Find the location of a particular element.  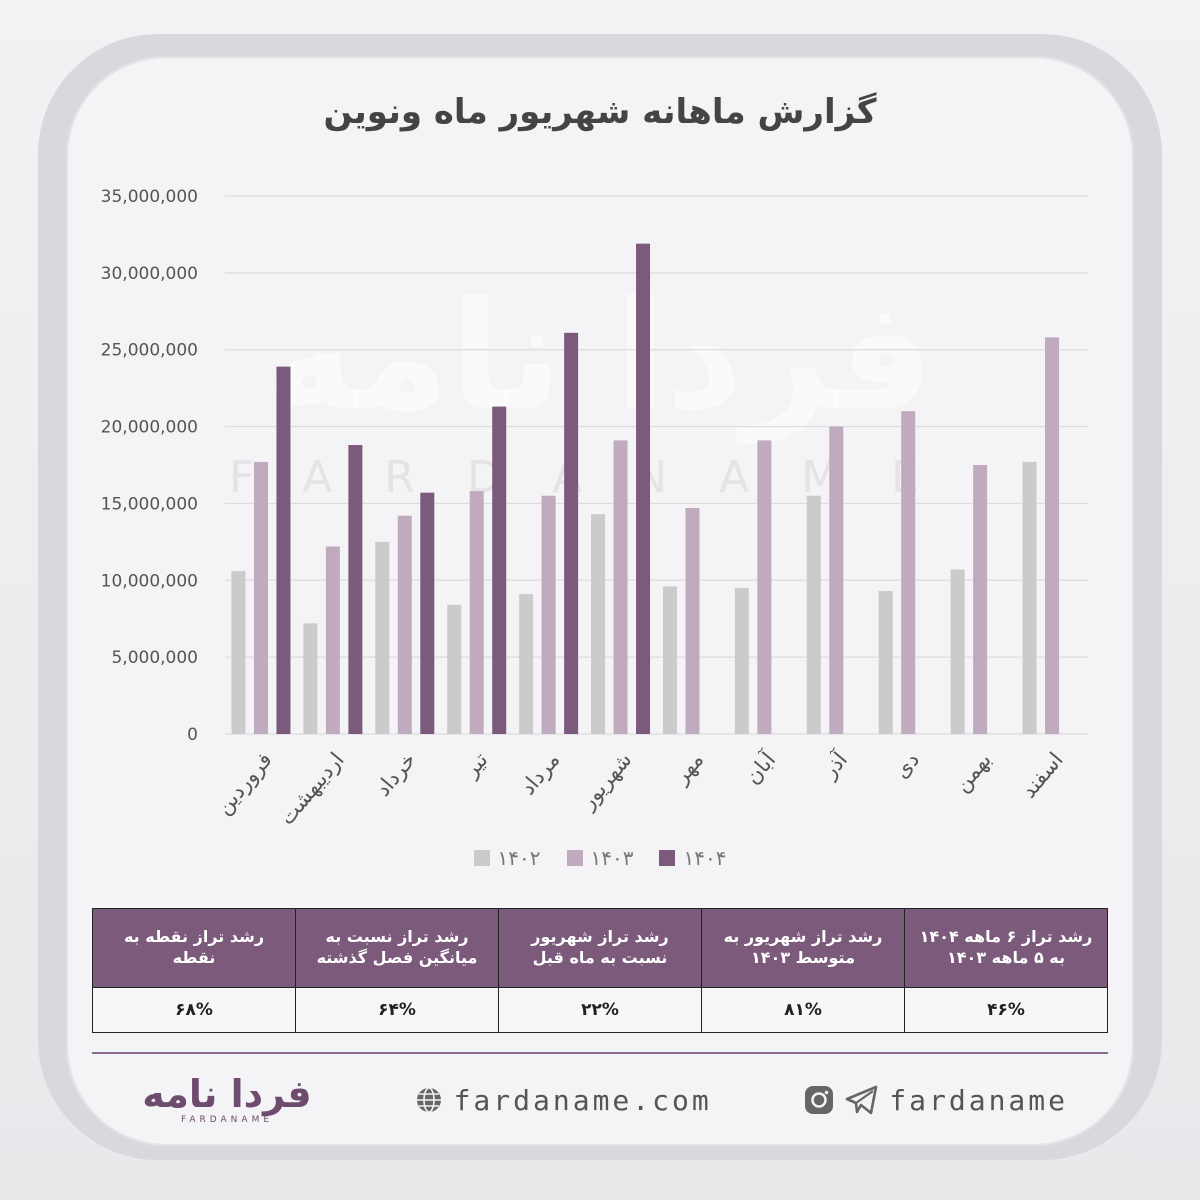

x-tick-label: اسفند is located at coordinates (1041, 775).